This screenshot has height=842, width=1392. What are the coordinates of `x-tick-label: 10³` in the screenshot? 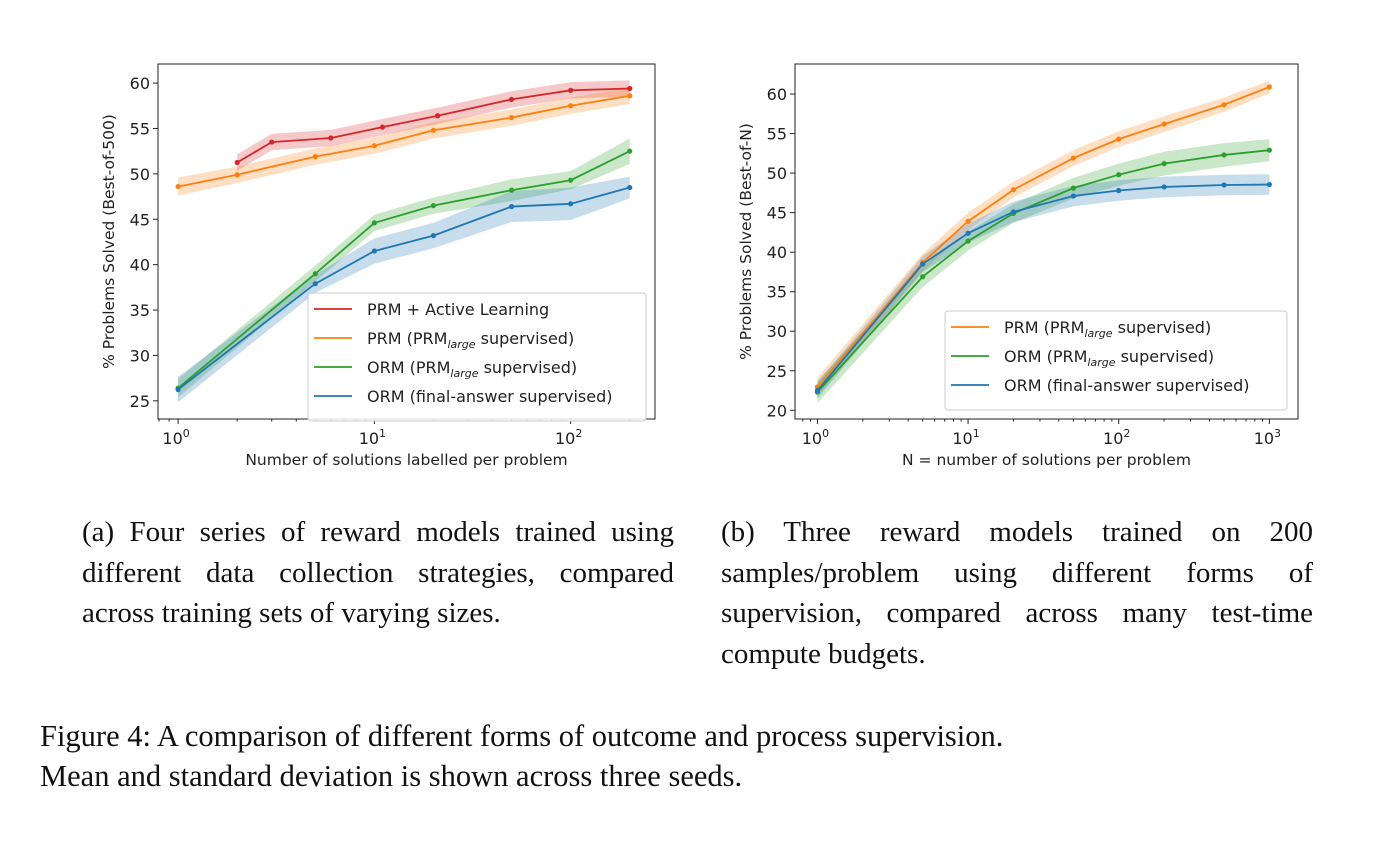 It's located at (1267, 437).